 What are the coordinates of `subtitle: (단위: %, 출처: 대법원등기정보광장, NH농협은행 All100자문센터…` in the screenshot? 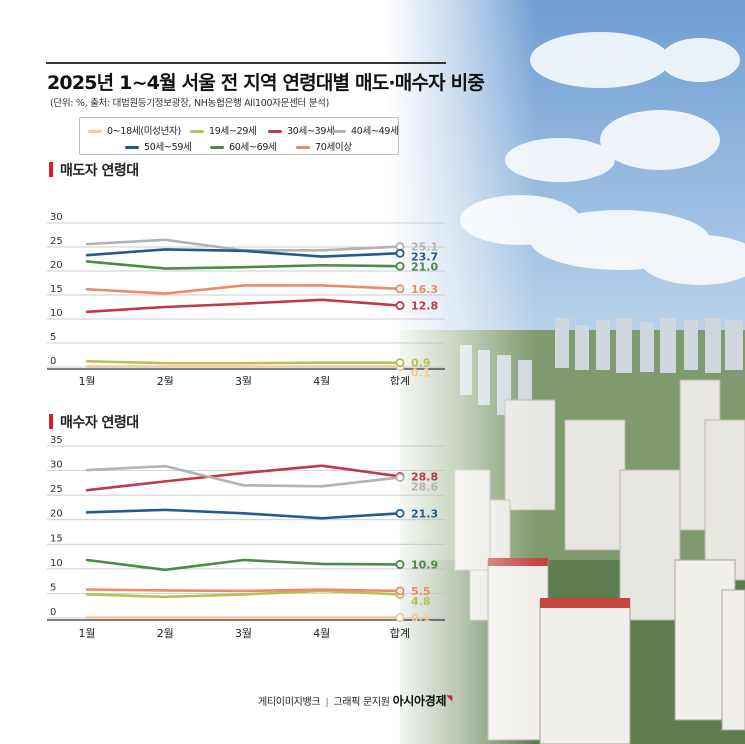 It's located at (189, 103).